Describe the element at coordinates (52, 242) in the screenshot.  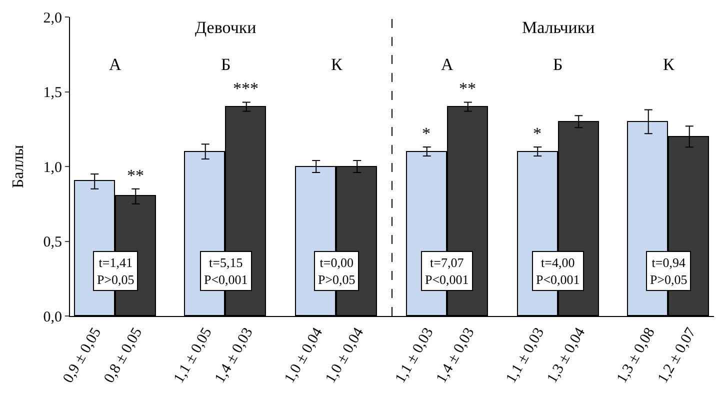
I see `y-tick-label: 0,5` at that location.